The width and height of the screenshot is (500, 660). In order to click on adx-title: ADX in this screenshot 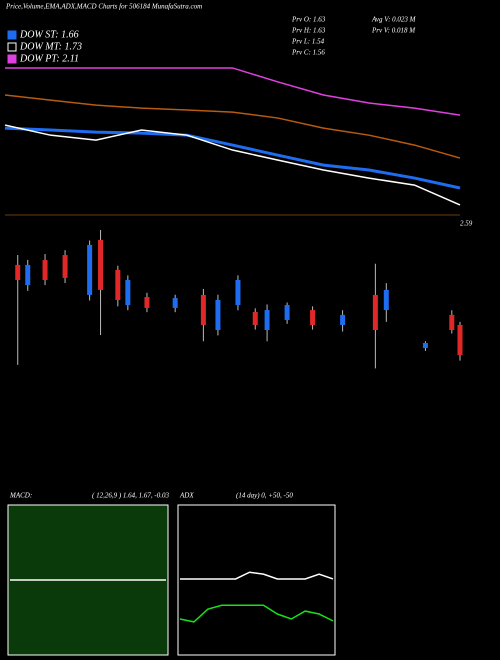, I will do `click(186, 496)`.